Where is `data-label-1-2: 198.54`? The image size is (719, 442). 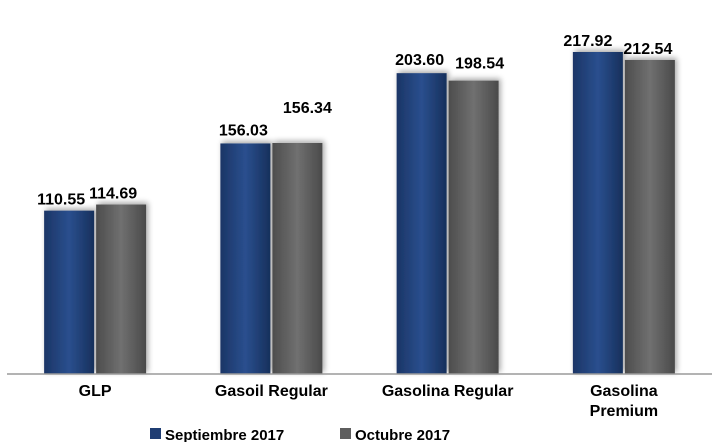 data-label-1-2: 198.54 is located at coordinates (479, 64).